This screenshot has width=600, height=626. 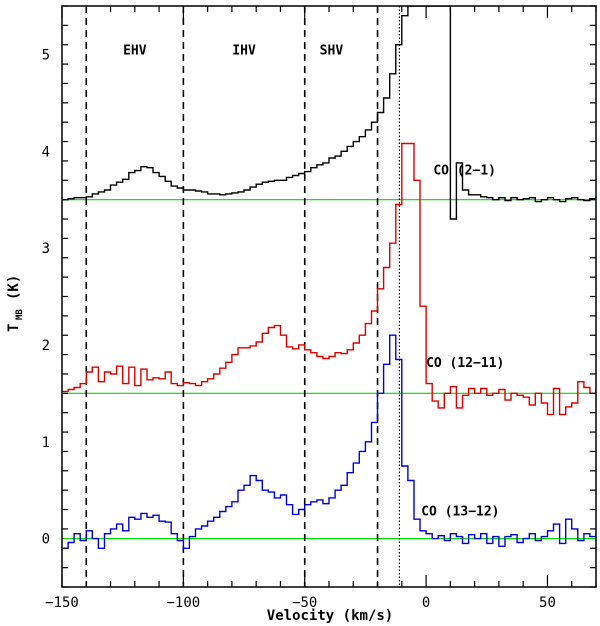 What do you see at coordinates (46, 152) in the screenshot?
I see `y-tick-label: 4` at bounding box center [46, 152].